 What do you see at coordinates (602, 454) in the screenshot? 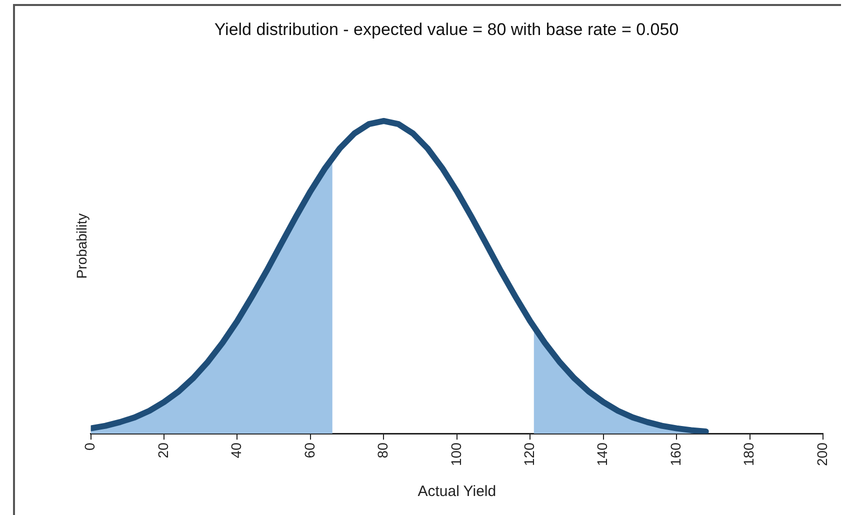
I see `x-tick-label: 140` at bounding box center [602, 454].